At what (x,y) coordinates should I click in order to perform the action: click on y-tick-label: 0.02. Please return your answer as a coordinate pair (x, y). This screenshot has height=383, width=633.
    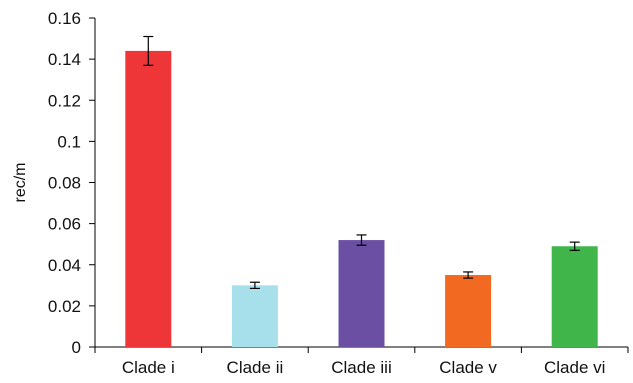
    Looking at the image, I should click on (64, 306).